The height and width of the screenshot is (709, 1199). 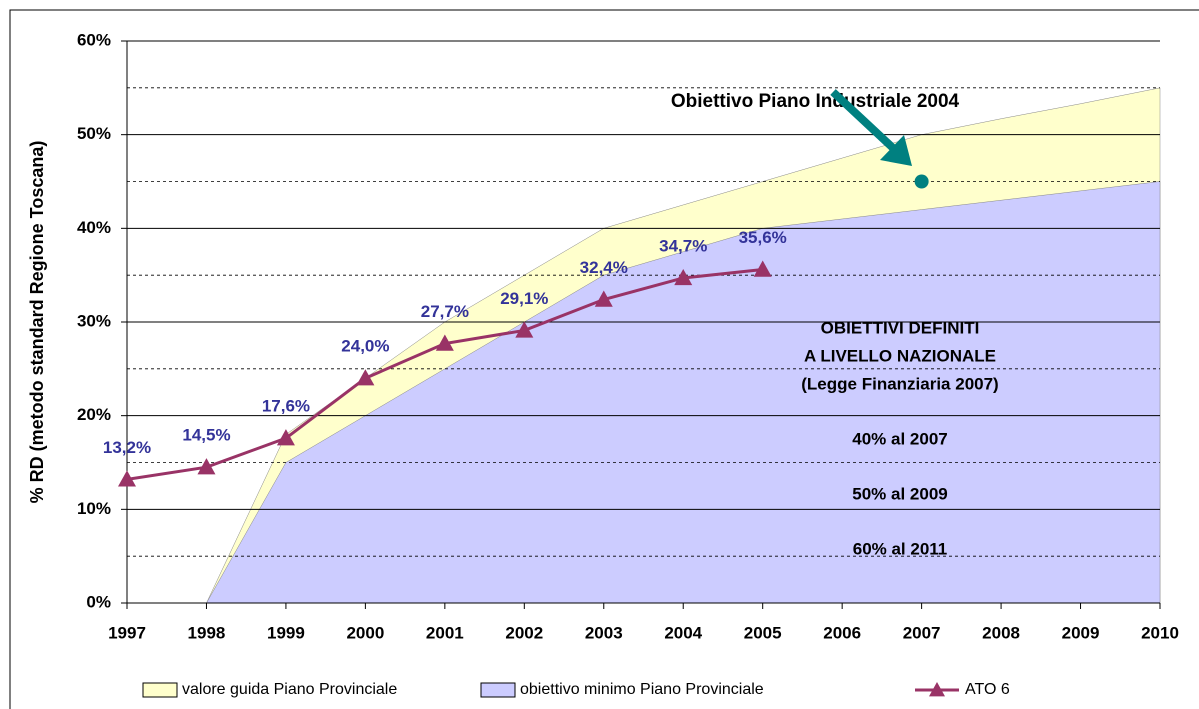 I want to click on x-tick-label: 2000, so click(x=365, y=632).